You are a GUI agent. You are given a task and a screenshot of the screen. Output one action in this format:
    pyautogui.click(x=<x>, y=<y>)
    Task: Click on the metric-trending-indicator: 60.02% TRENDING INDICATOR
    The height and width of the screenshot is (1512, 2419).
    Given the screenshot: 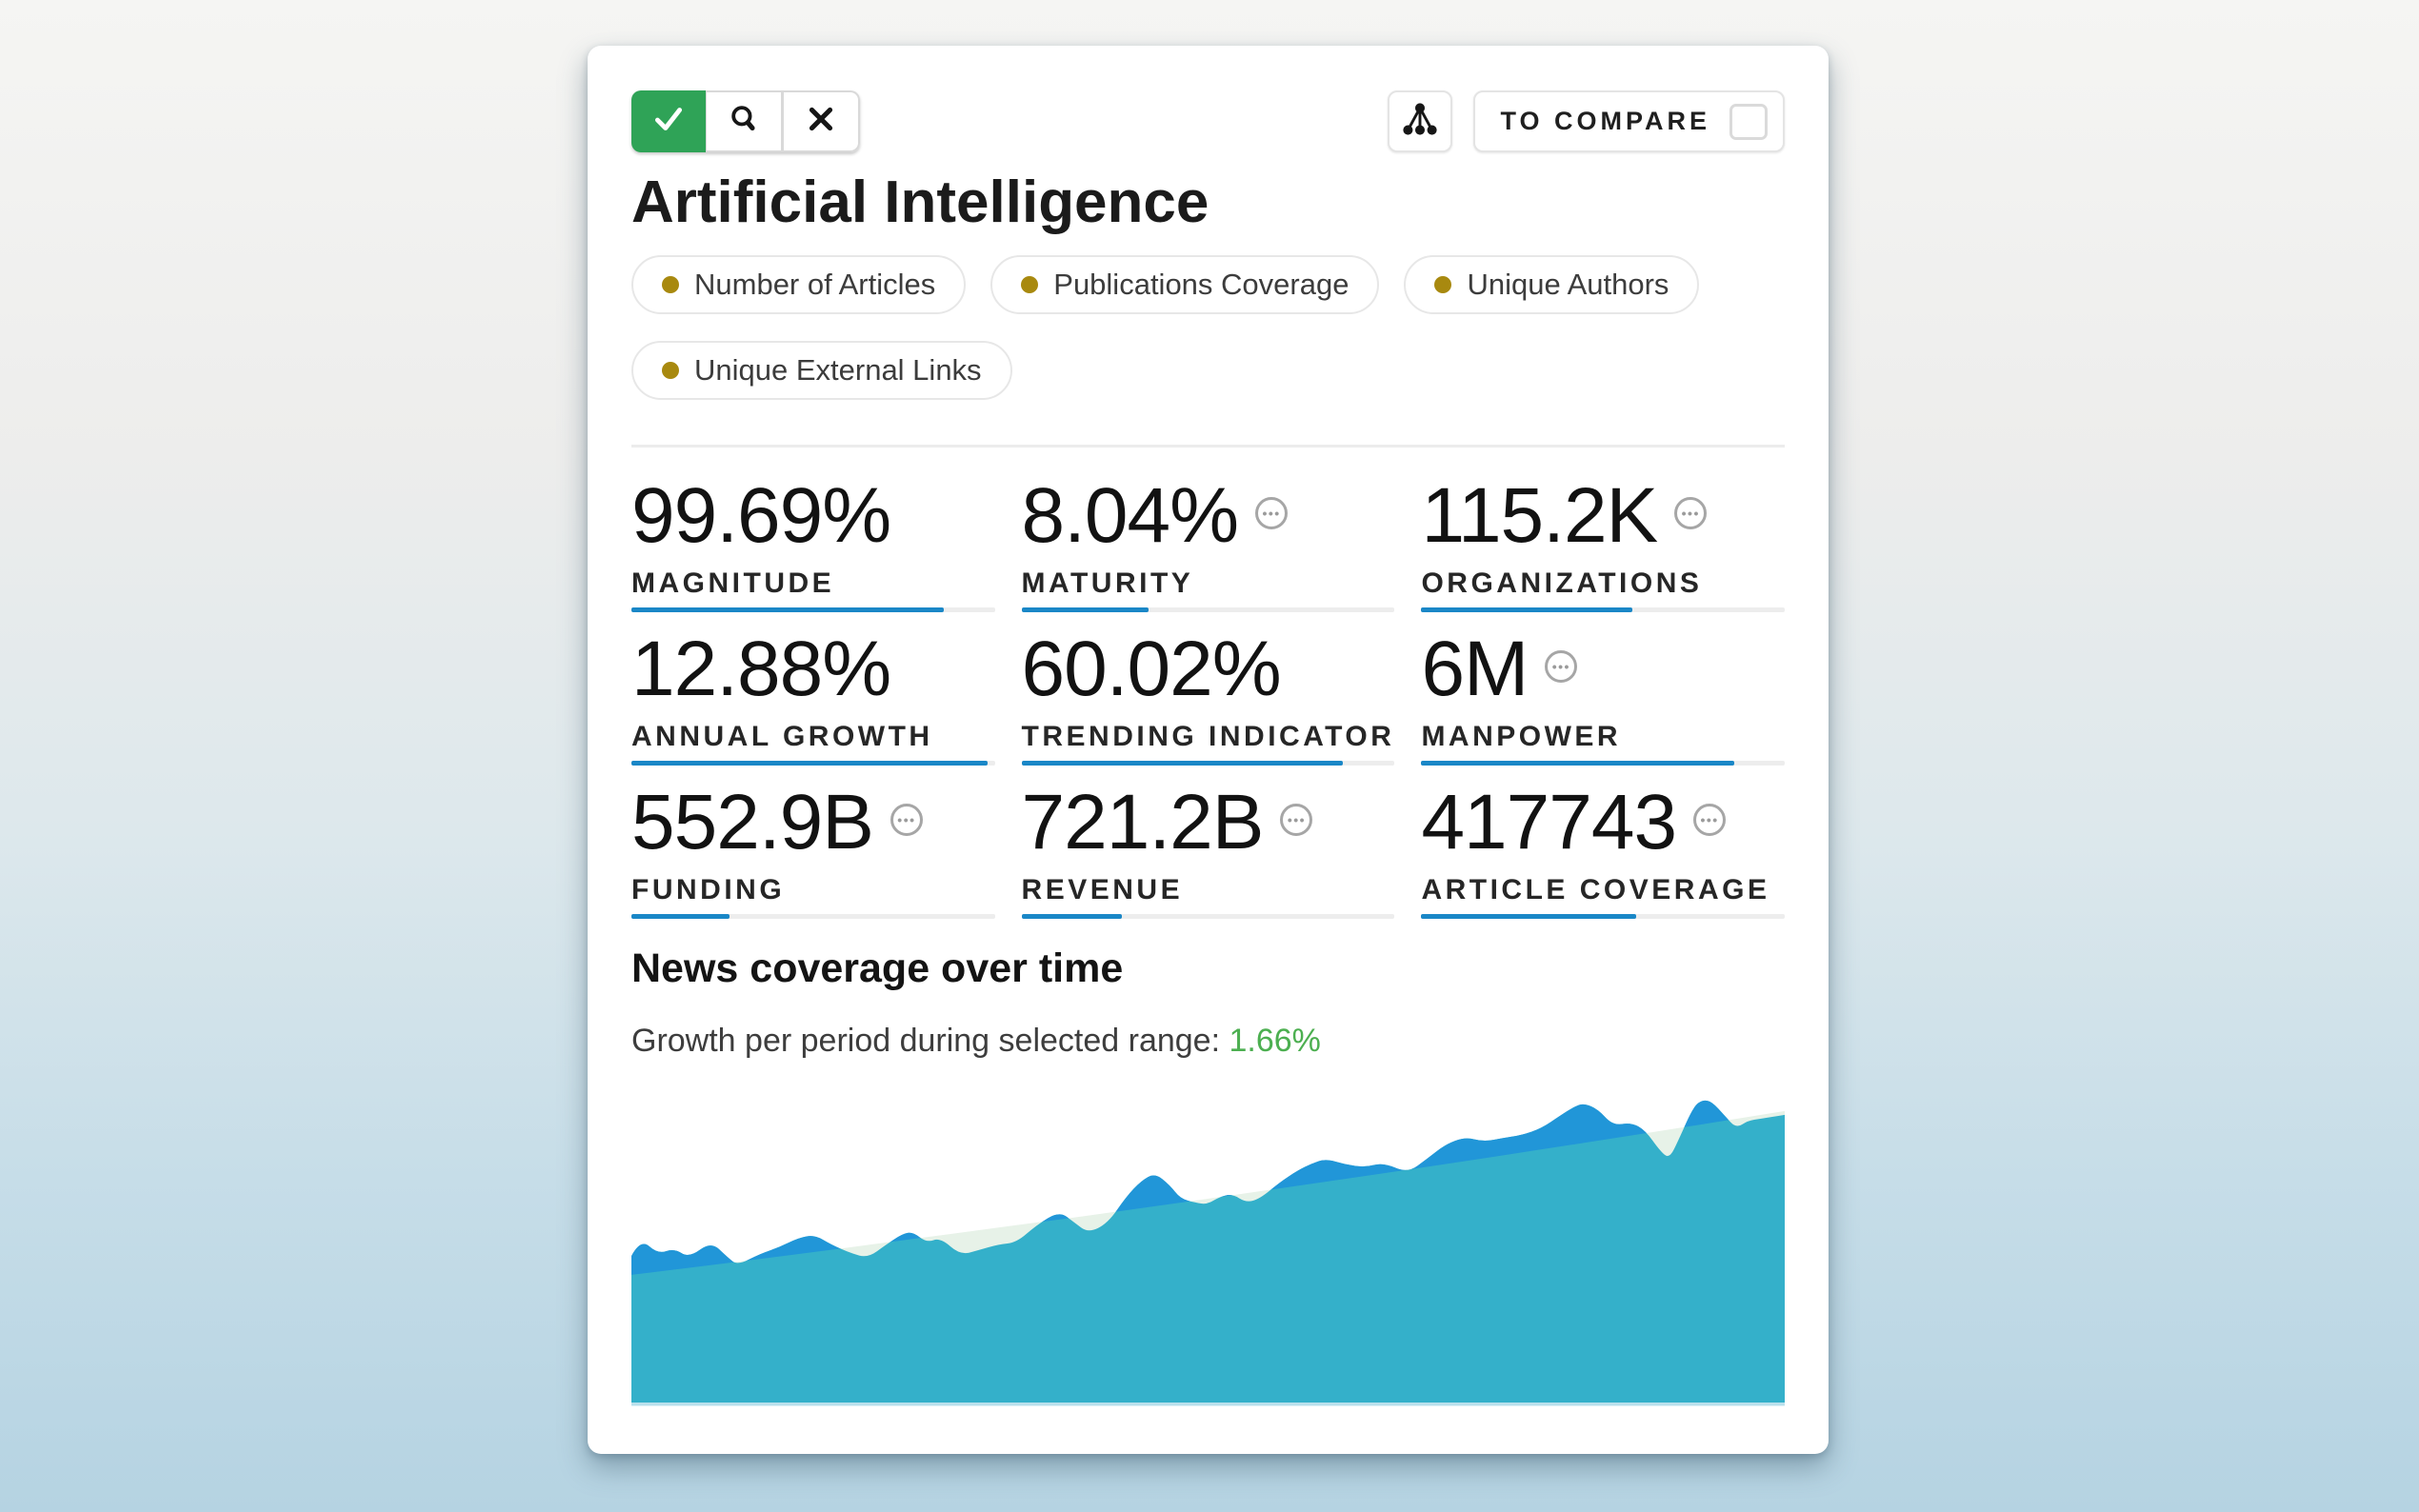 What is the action you would take?
    pyautogui.click(x=1208, y=696)
    